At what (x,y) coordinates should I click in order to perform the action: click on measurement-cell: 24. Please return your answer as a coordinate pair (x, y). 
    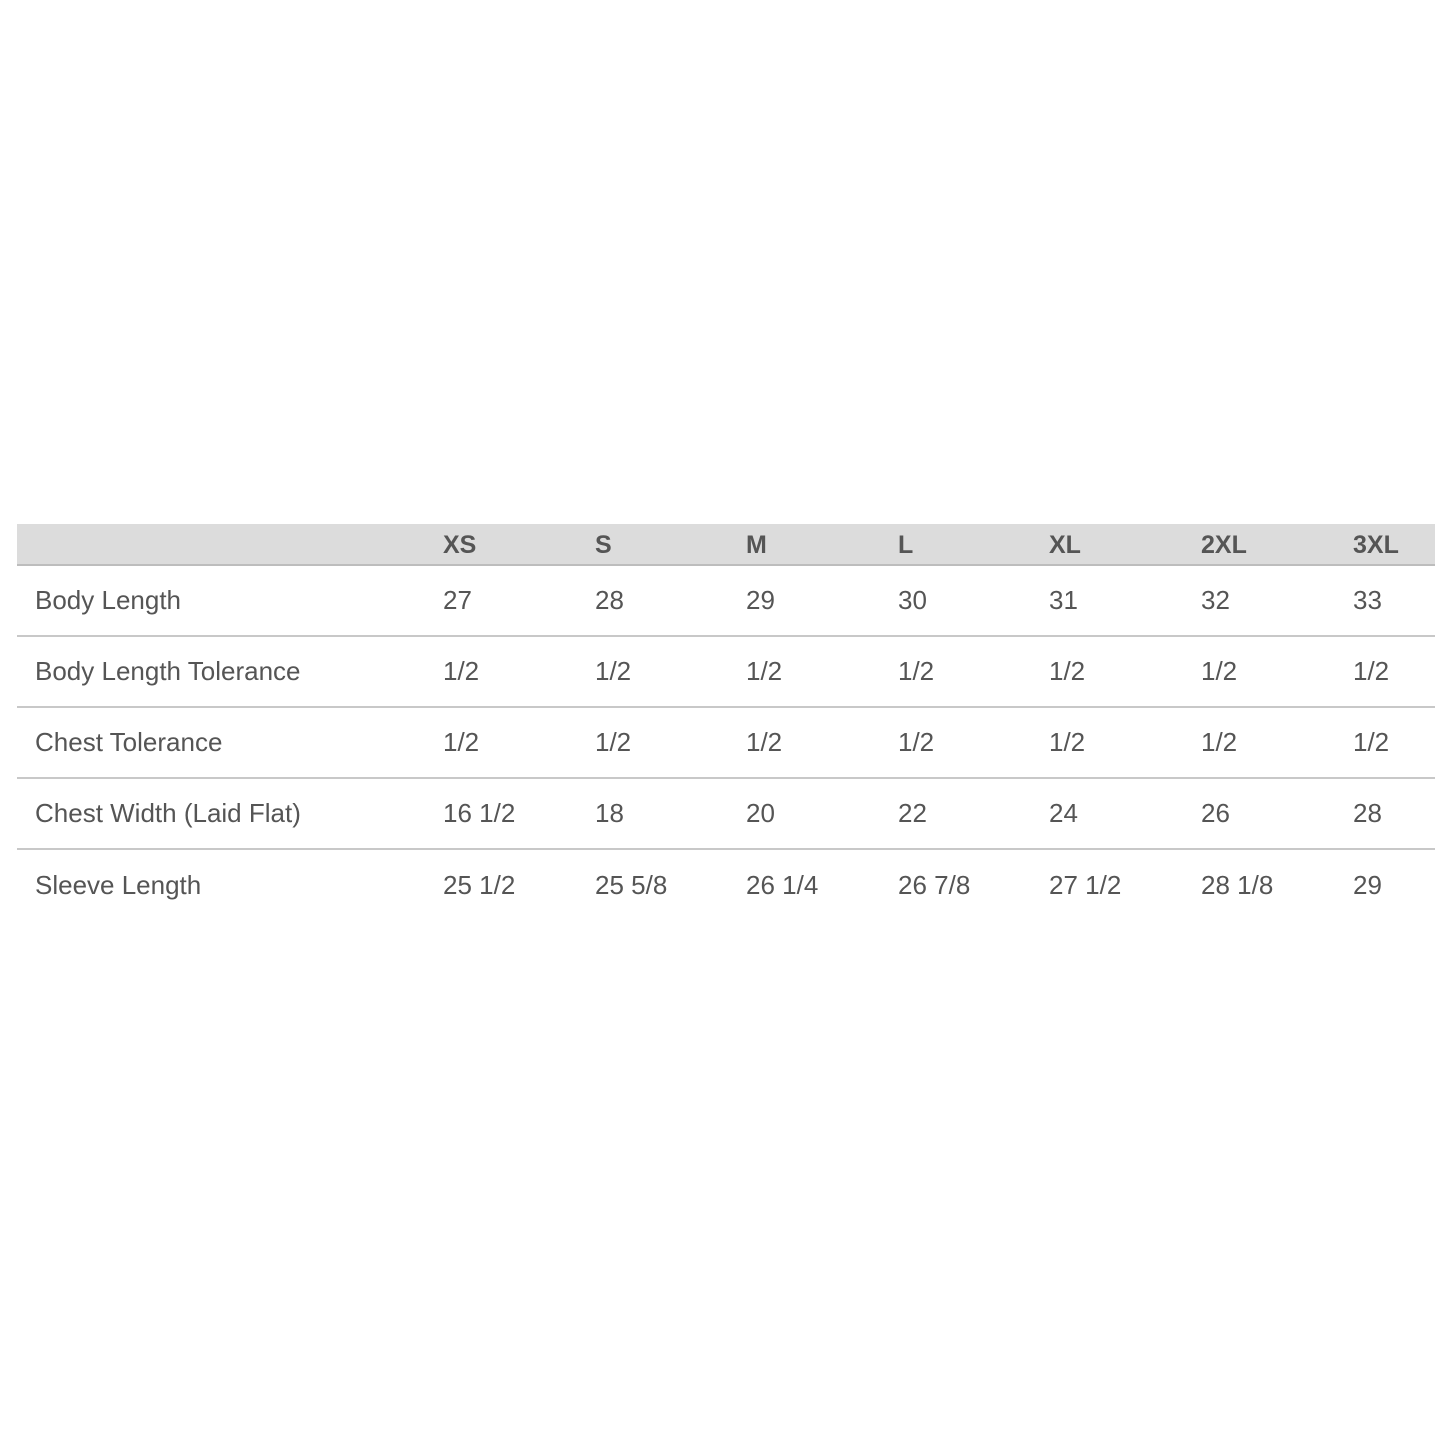
    Looking at the image, I should click on (1125, 814).